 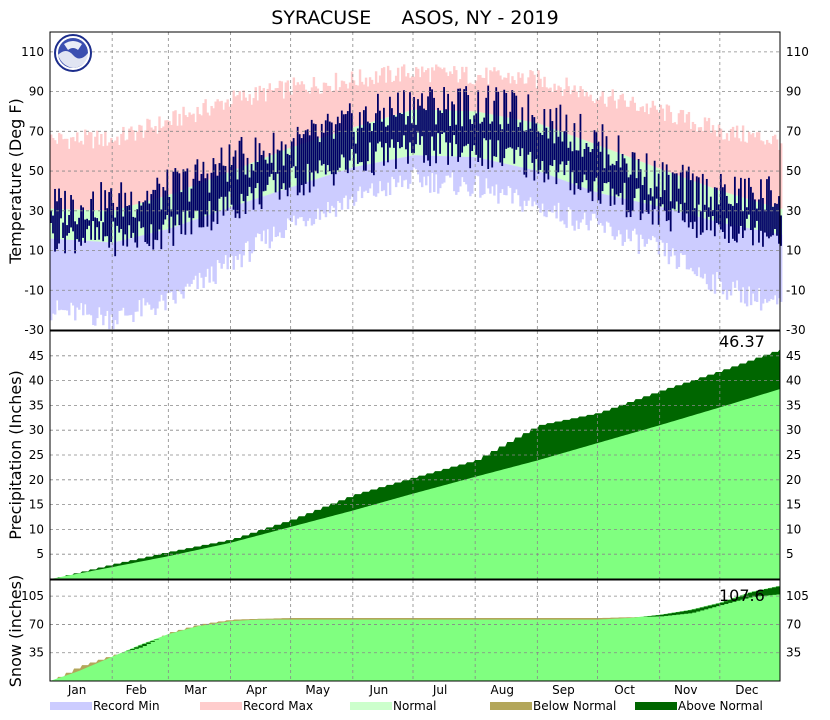 What do you see at coordinates (746, 690) in the screenshot?
I see `month-tick-label: Dec` at bounding box center [746, 690].